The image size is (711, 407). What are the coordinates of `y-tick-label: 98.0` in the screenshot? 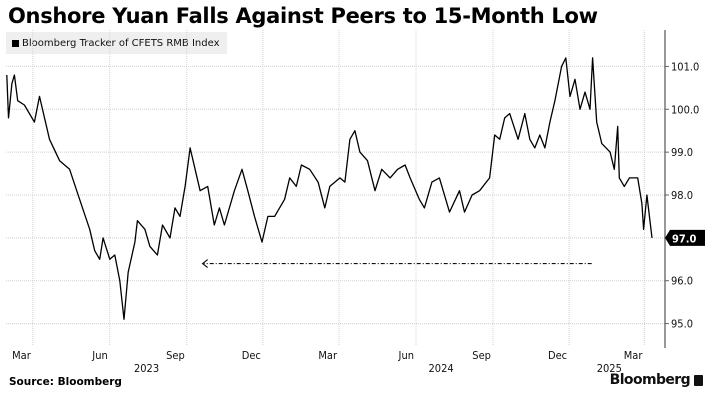 It's located at (682, 195).